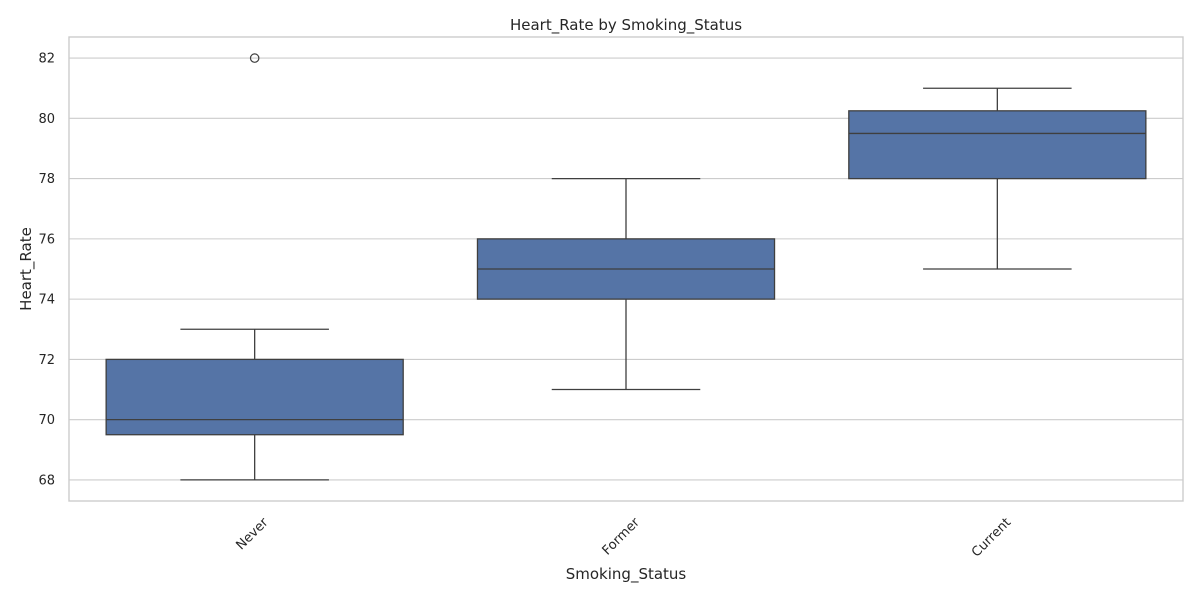 This screenshot has width=1200, height=600. Describe the element at coordinates (254, 58) in the screenshot. I see `outlier-point` at that location.